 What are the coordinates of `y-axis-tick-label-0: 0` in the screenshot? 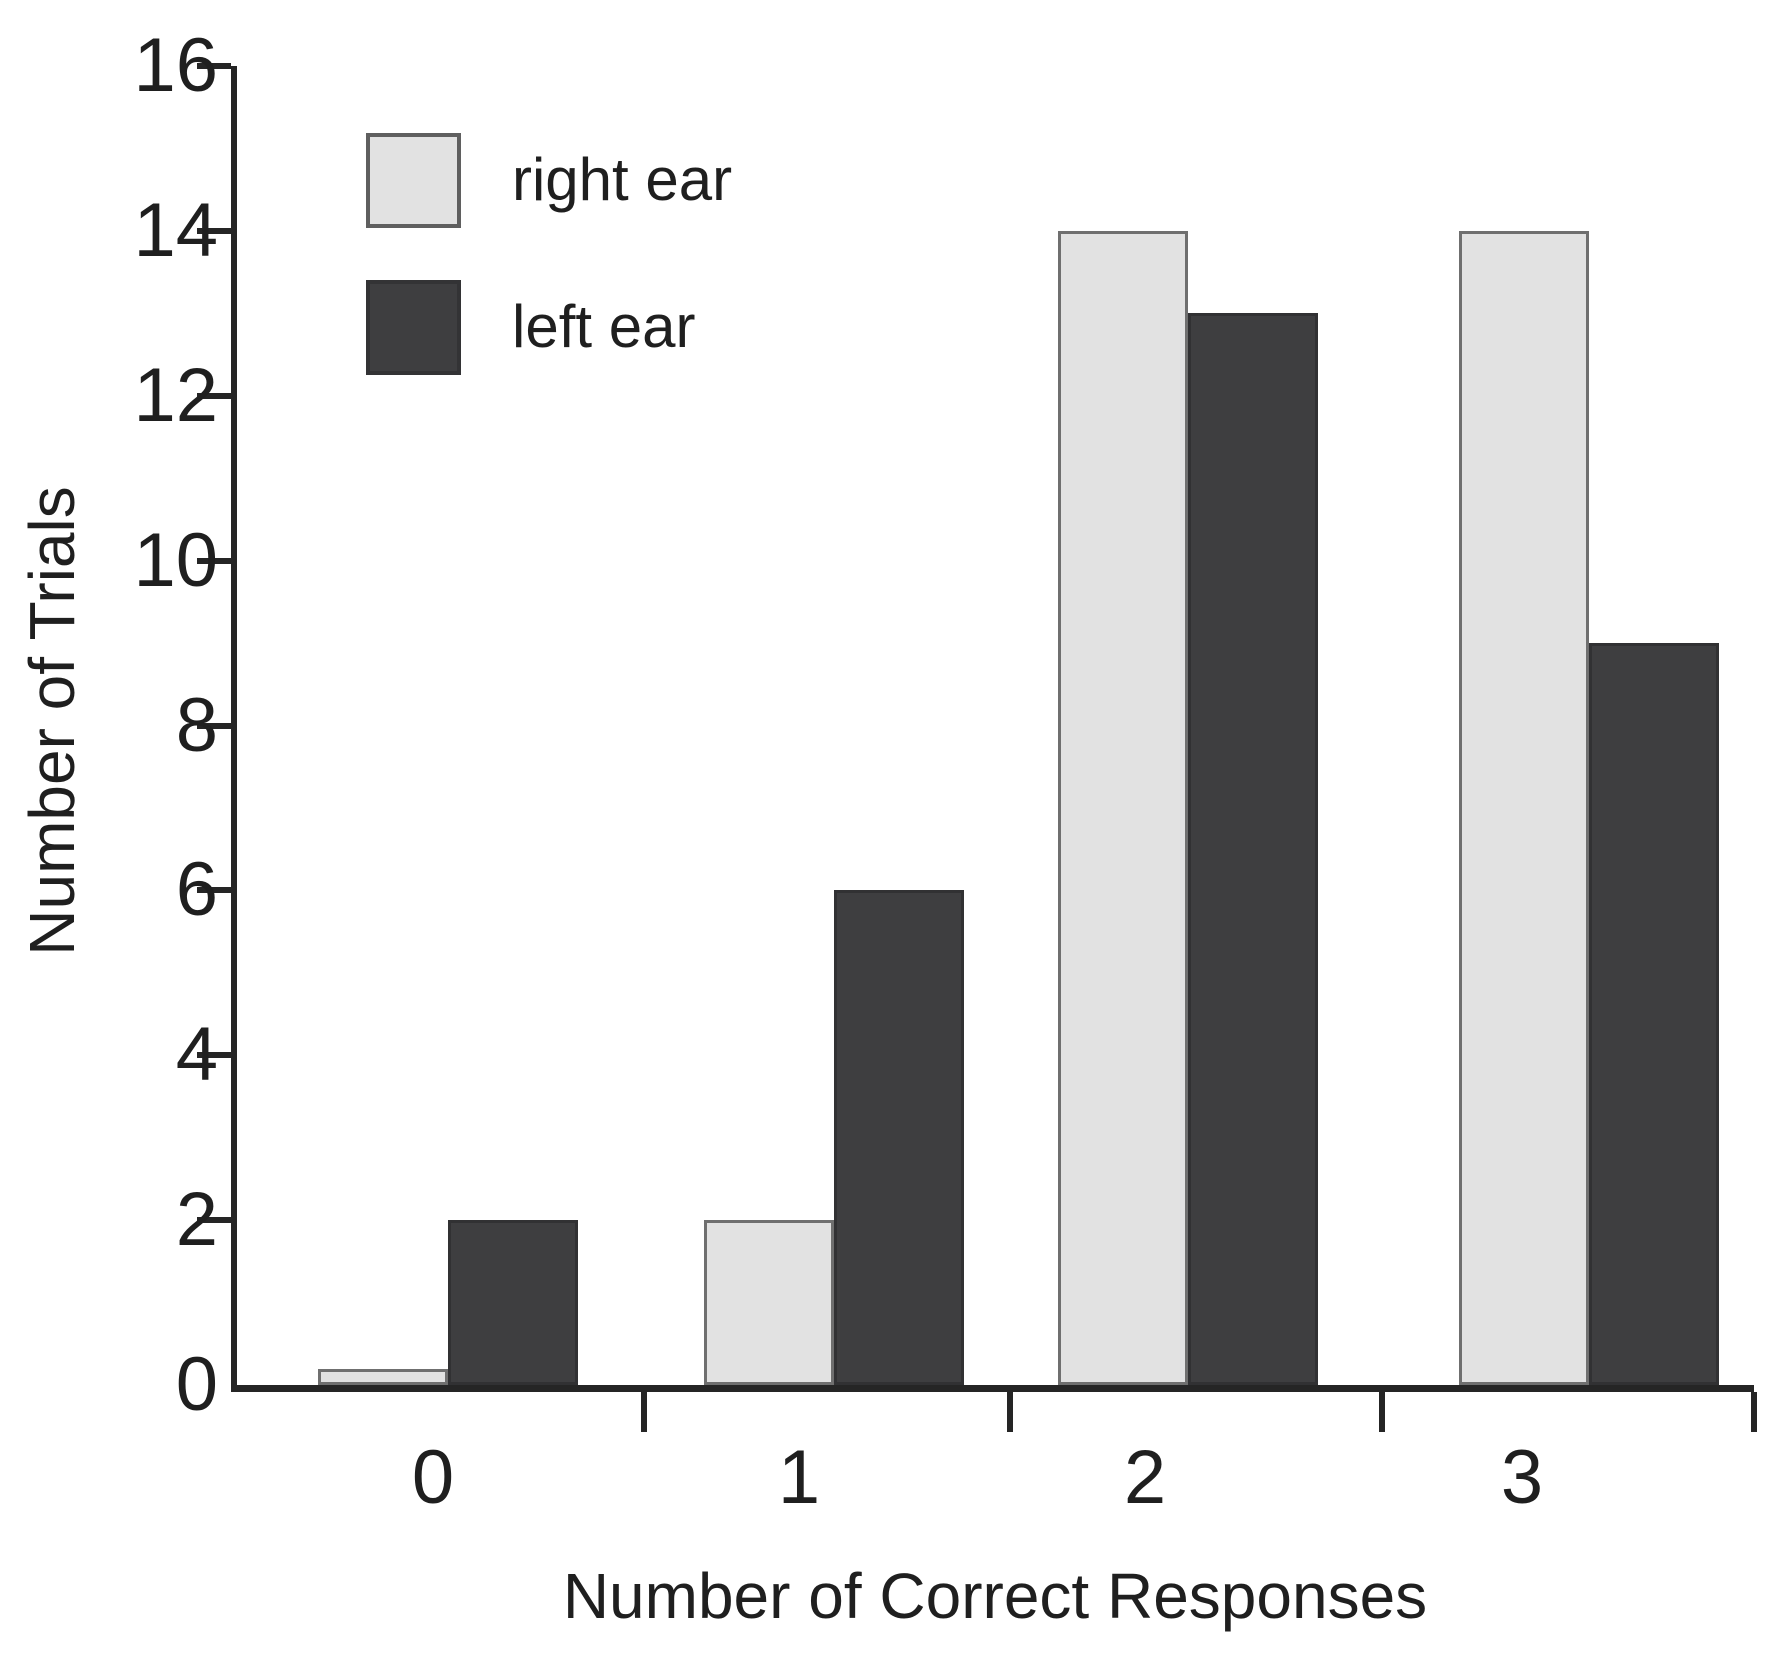 It's located at (196, 1384).